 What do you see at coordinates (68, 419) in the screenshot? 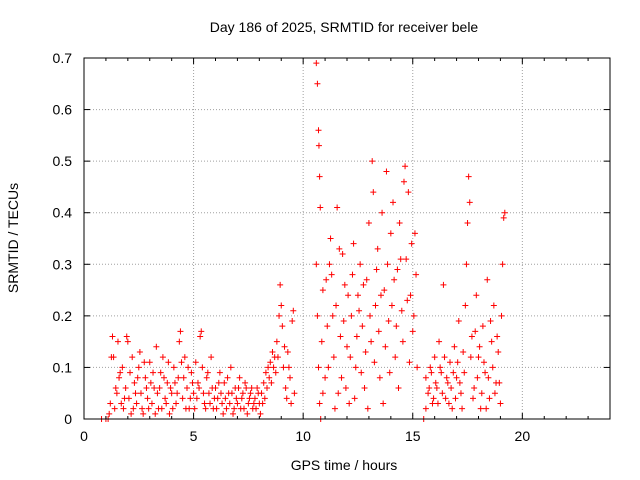
I see `y-tick-label: 0` at bounding box center [68, 419].